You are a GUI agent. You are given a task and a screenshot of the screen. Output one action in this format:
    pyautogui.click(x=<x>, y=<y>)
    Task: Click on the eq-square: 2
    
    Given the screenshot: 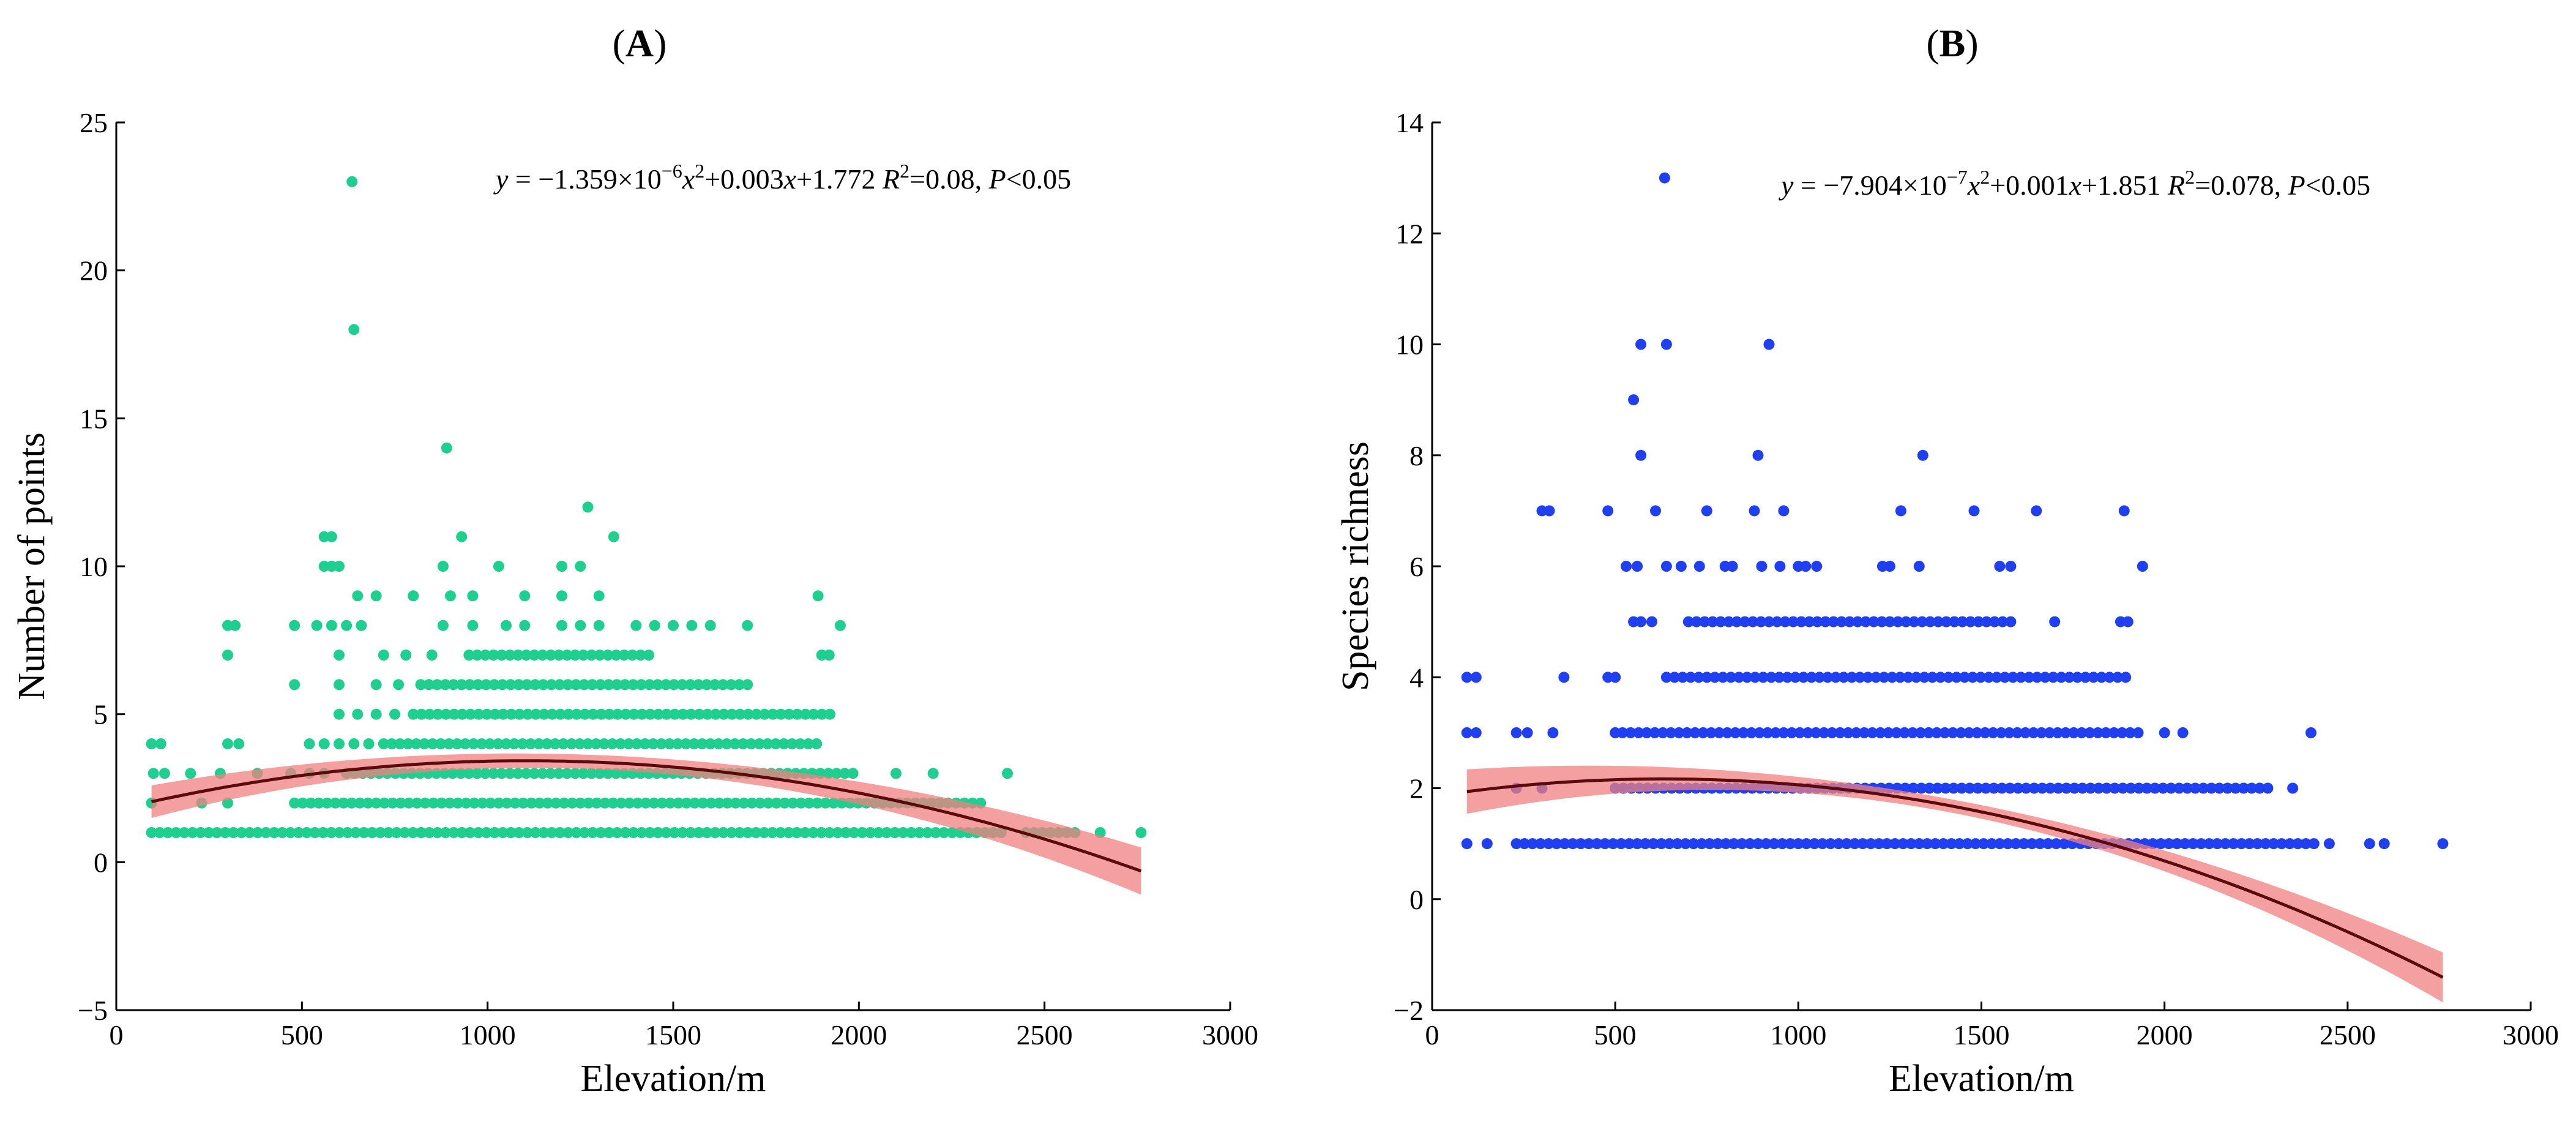 What is the action you would take?
    pyautogui.click(x=699, y=171)
    